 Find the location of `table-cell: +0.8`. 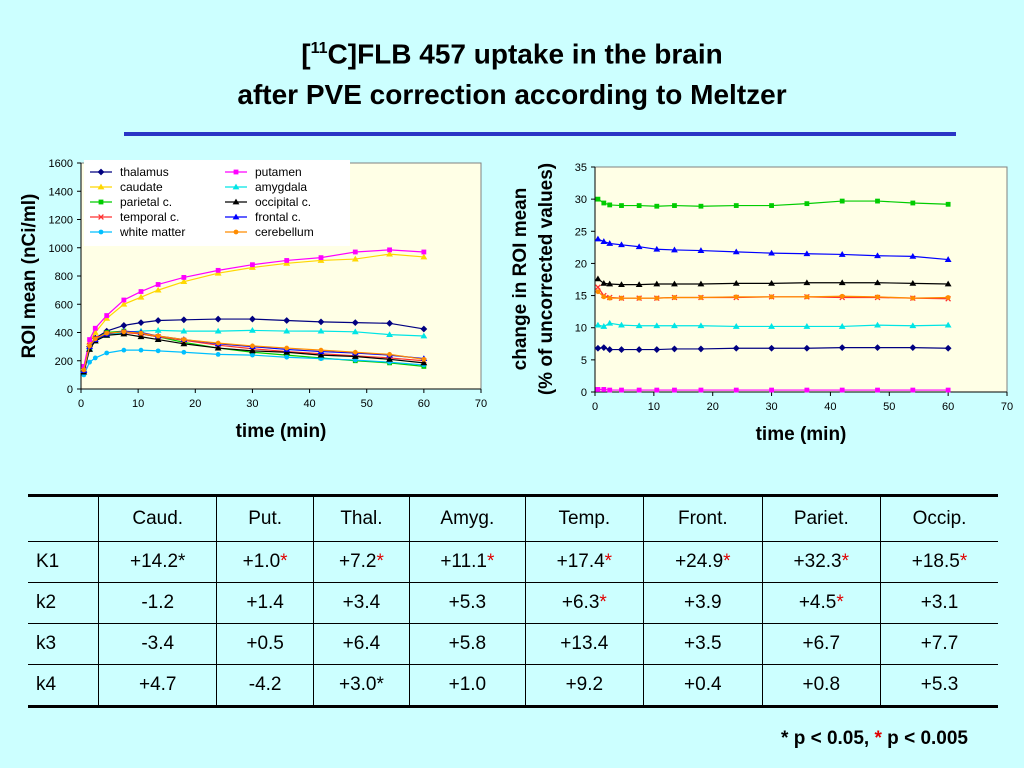

table-cell: +0.8 is located at coordinates (821, 685).